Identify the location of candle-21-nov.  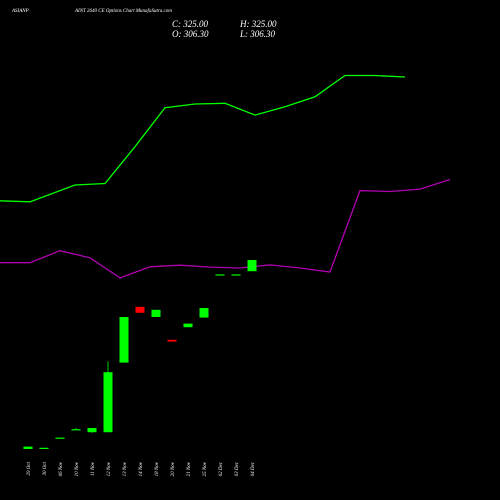
(188, 325).